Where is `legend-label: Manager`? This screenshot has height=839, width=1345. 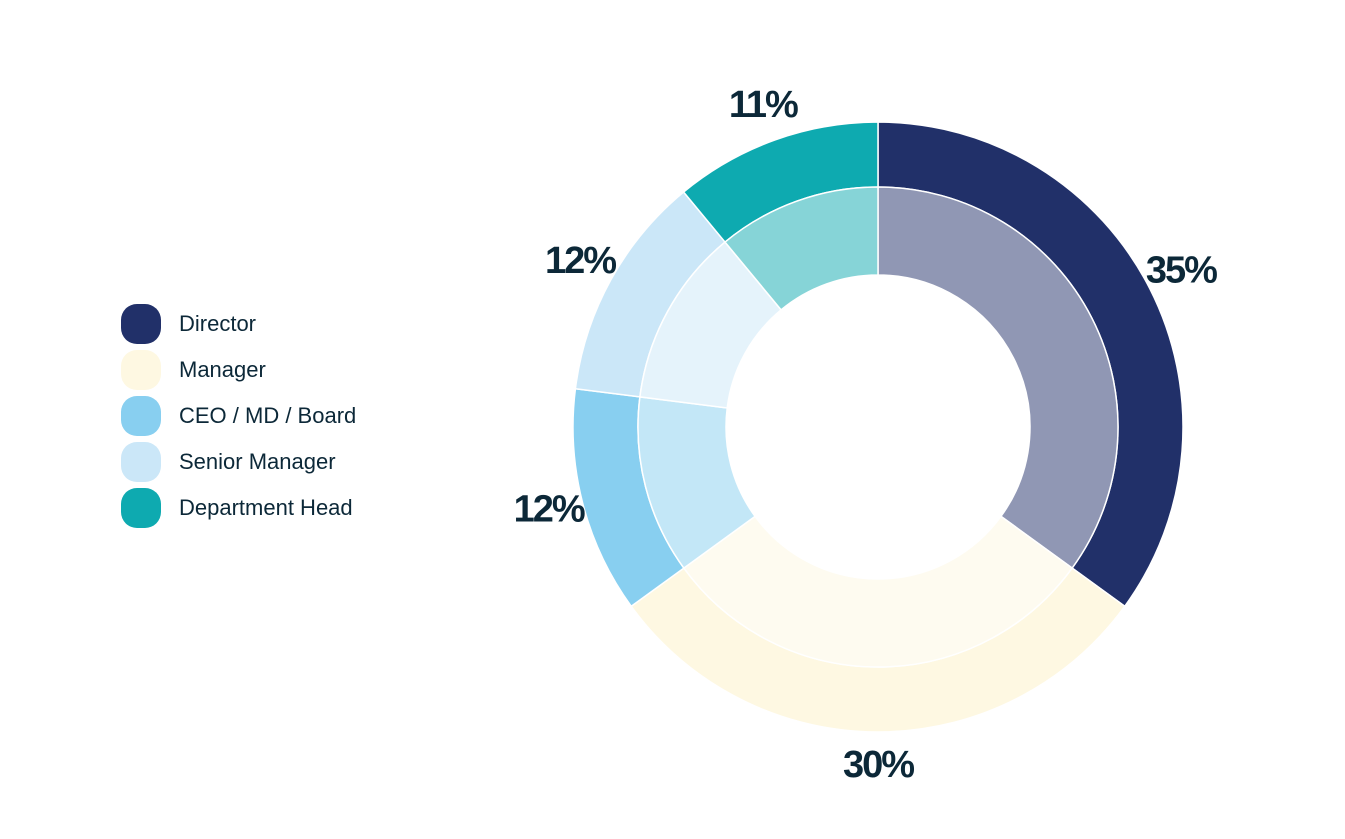
legend-label: Manager is located at coordinates (222, 369).